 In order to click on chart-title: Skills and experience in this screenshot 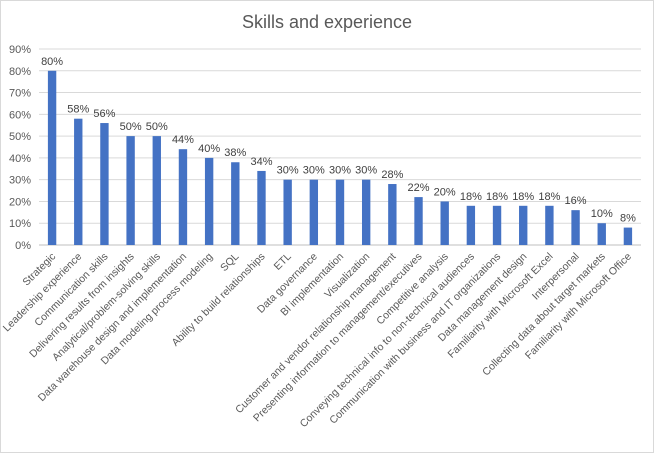, I will do `click(327, 22)`.